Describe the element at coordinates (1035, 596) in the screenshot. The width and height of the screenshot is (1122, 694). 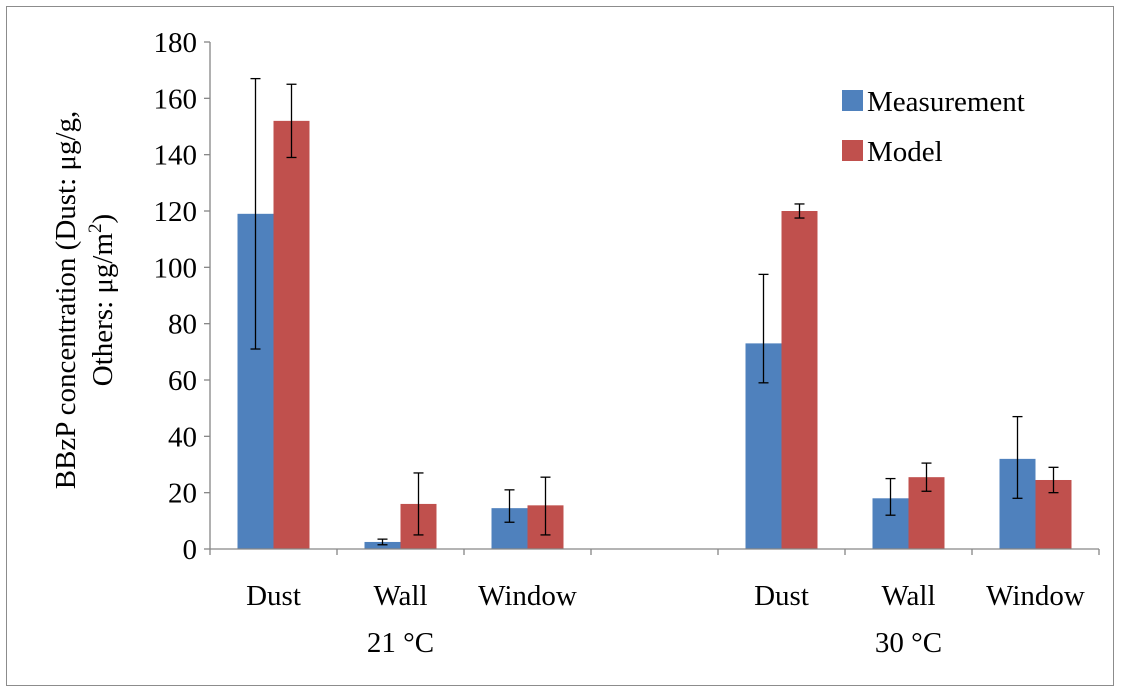
I see `x-category-label-5: Window` at that location.